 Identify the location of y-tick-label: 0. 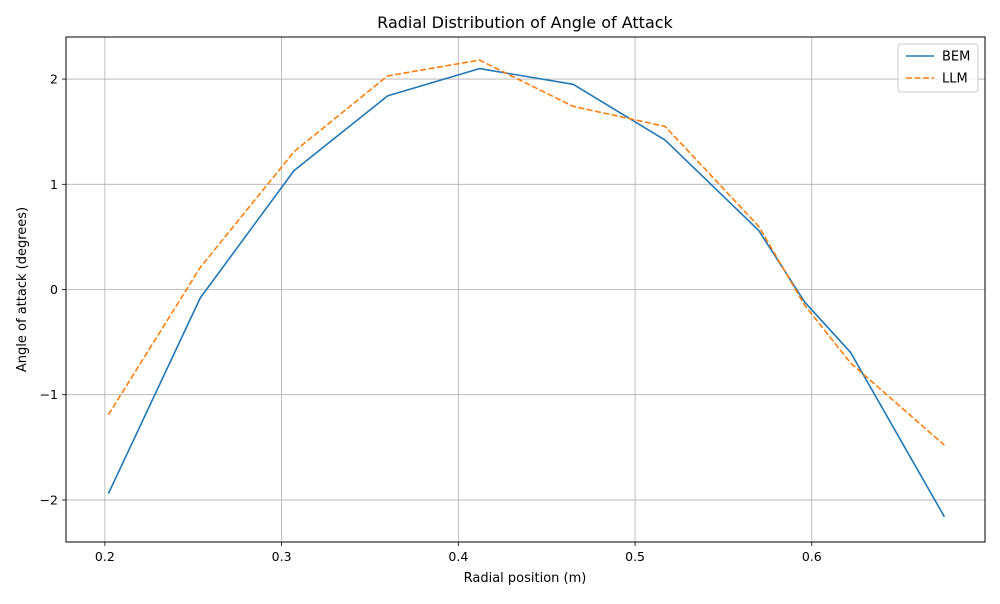
(54, 289).